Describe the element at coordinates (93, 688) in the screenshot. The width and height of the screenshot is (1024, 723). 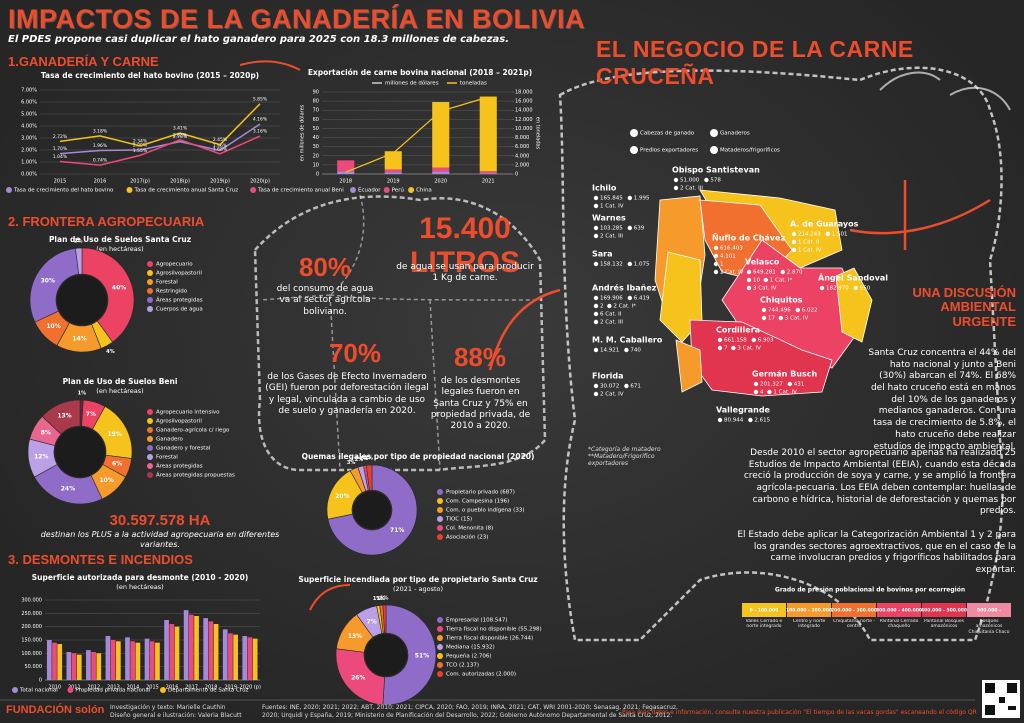
I see `x-tick-label: 2012` at that location.